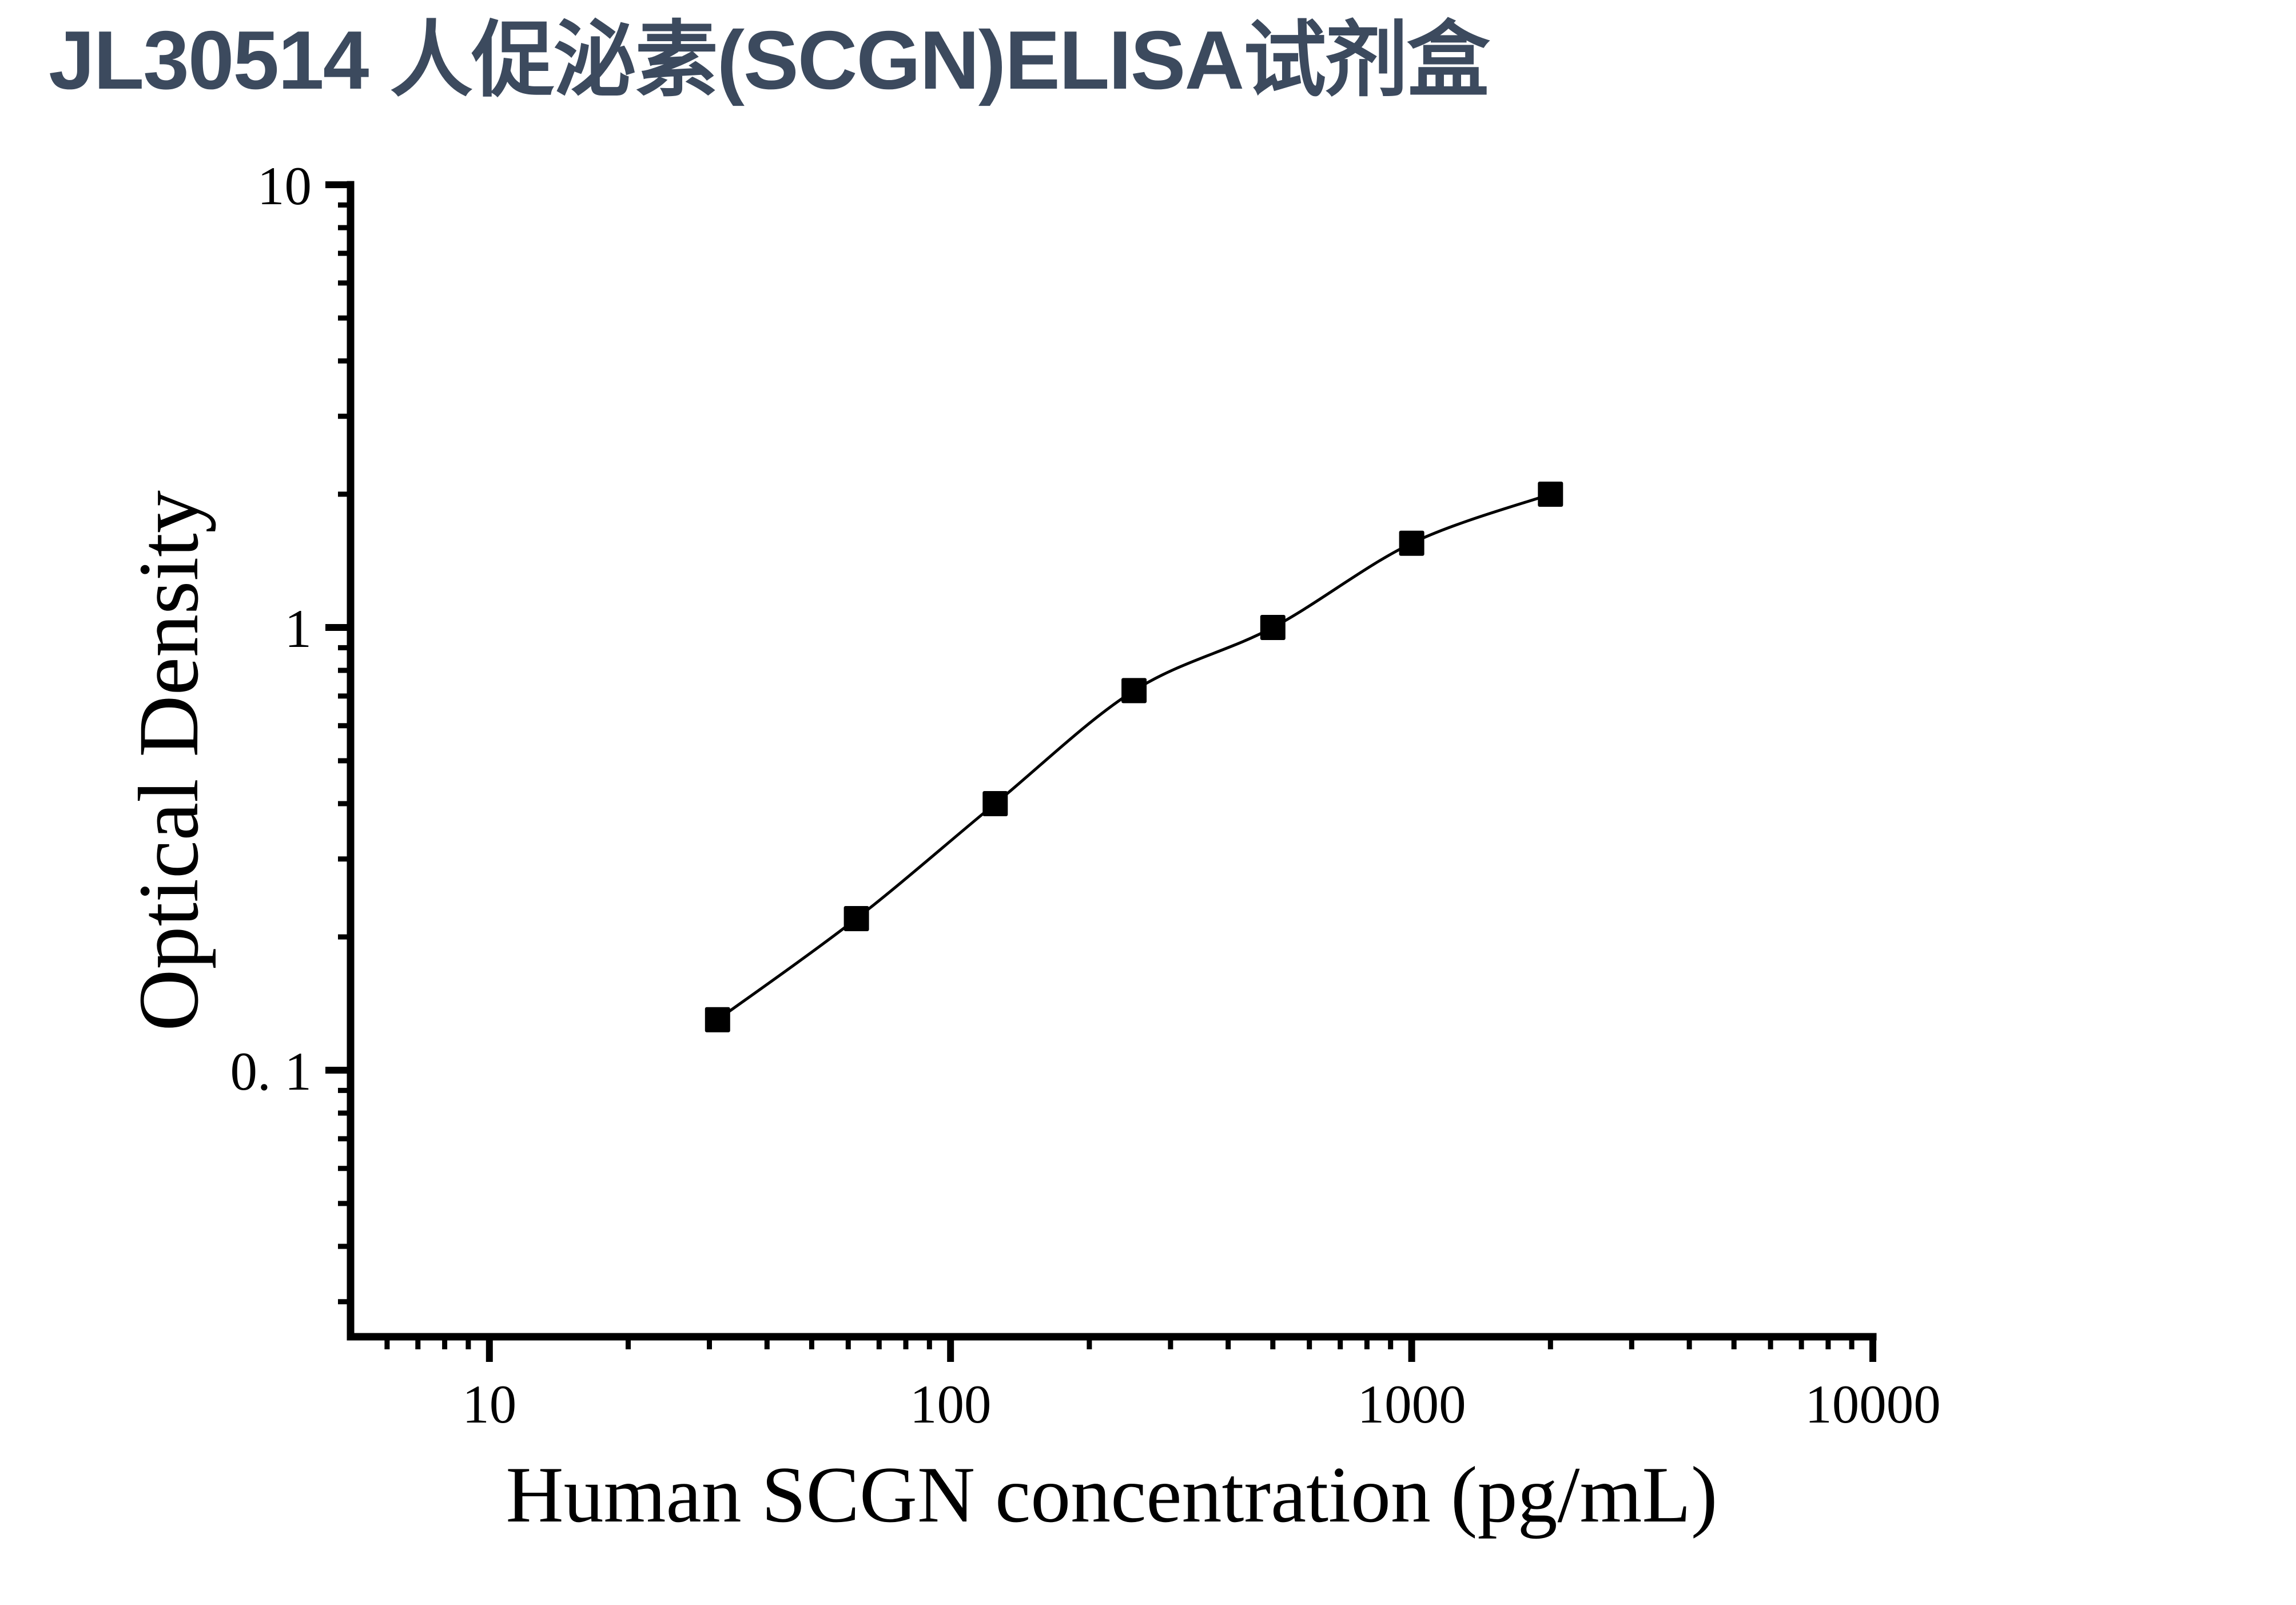 This screenshot has height=1605, width=2296. Describe the element at coordinates (1134, 756) in the screenshot. I see `standard-curve-line` at that location.